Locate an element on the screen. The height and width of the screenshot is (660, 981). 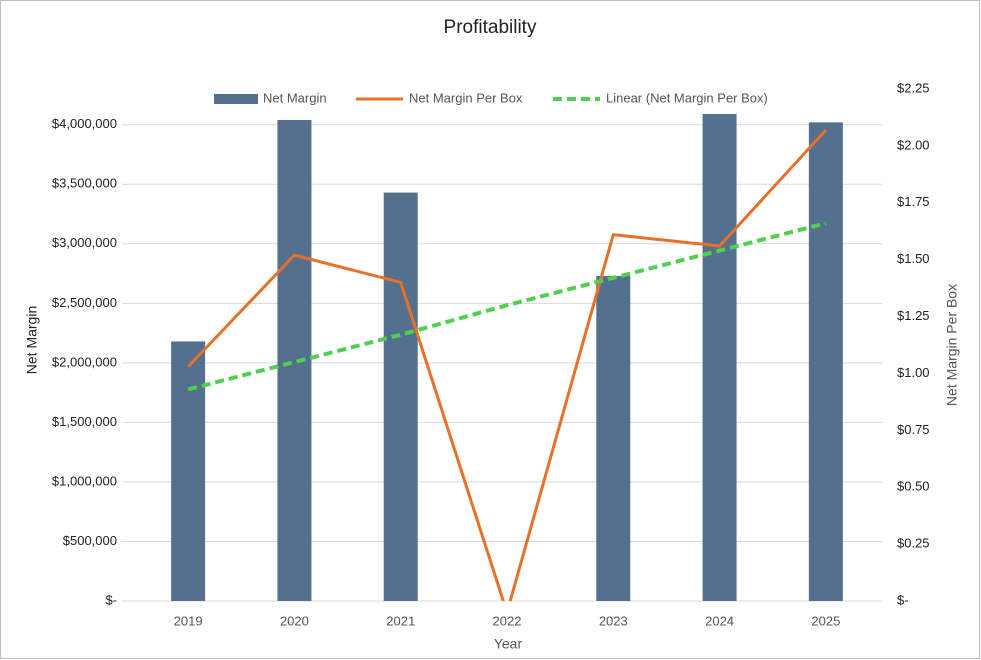
y2-tick-label: $1.50 is located at coordinates (913, 258).